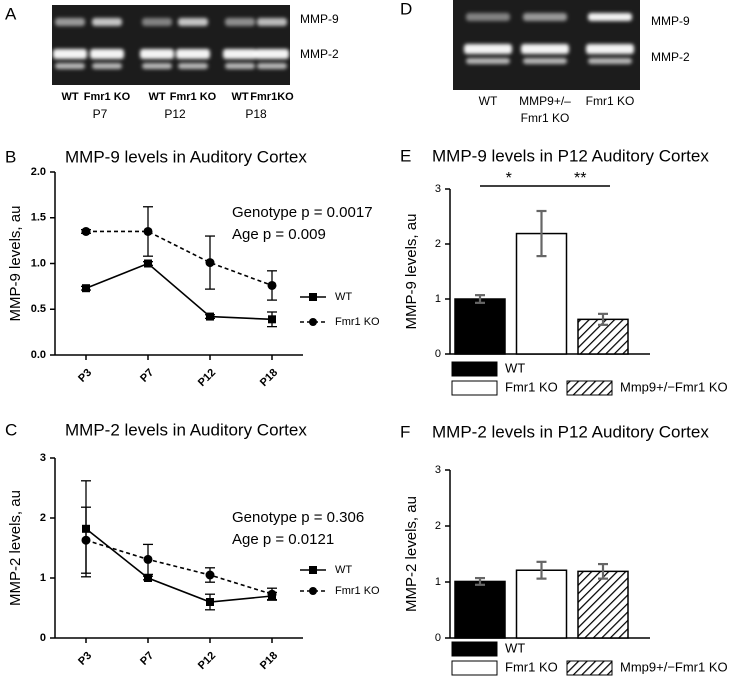 The height and width of the screenshot is (679, 732). Describe the element at coordinates (10, 156) in the screenshot. I see `panel-letter: B` at that location.